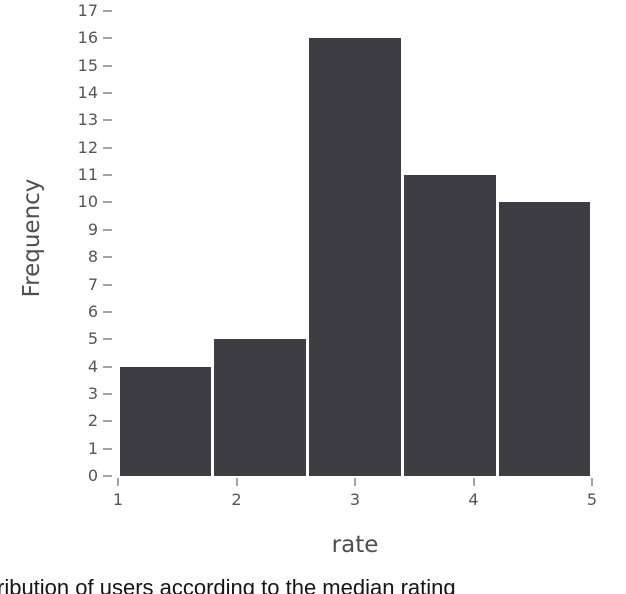 This screenshot has height=594, width=626. What do you see at coordinates (355, 499) in the screenshot?
I see `x-tick-label: 3` at bounding box center [355, 499].